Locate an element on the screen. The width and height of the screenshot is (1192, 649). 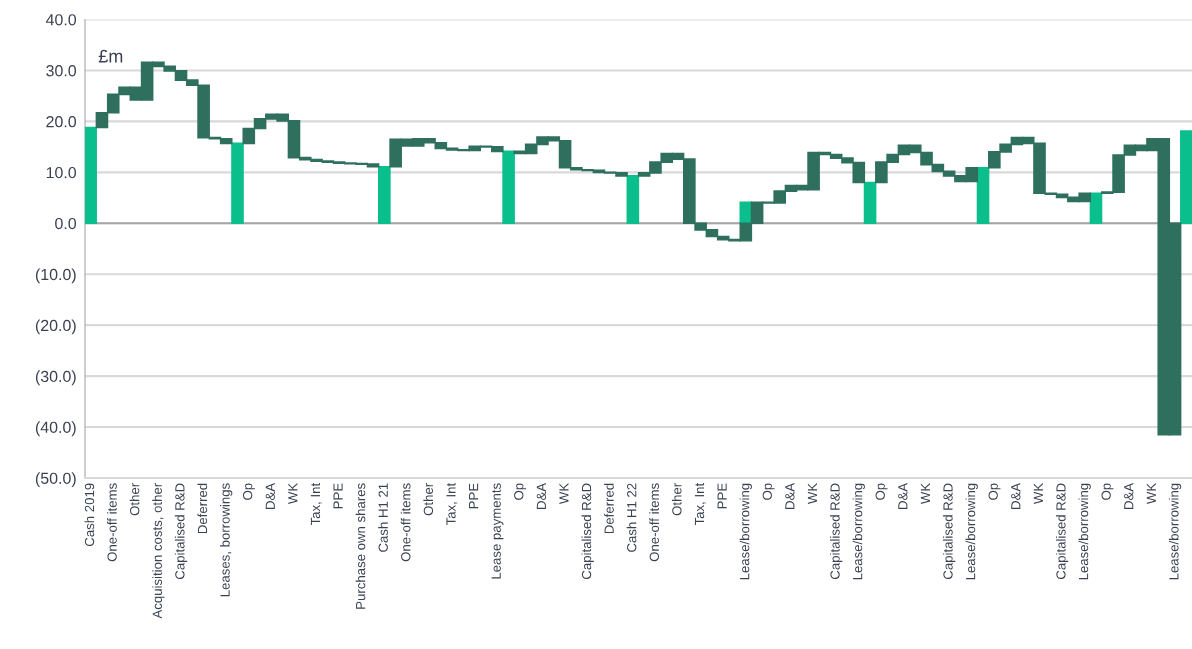
y-tick-label: 10.0 is located at coordinates (61, 172).